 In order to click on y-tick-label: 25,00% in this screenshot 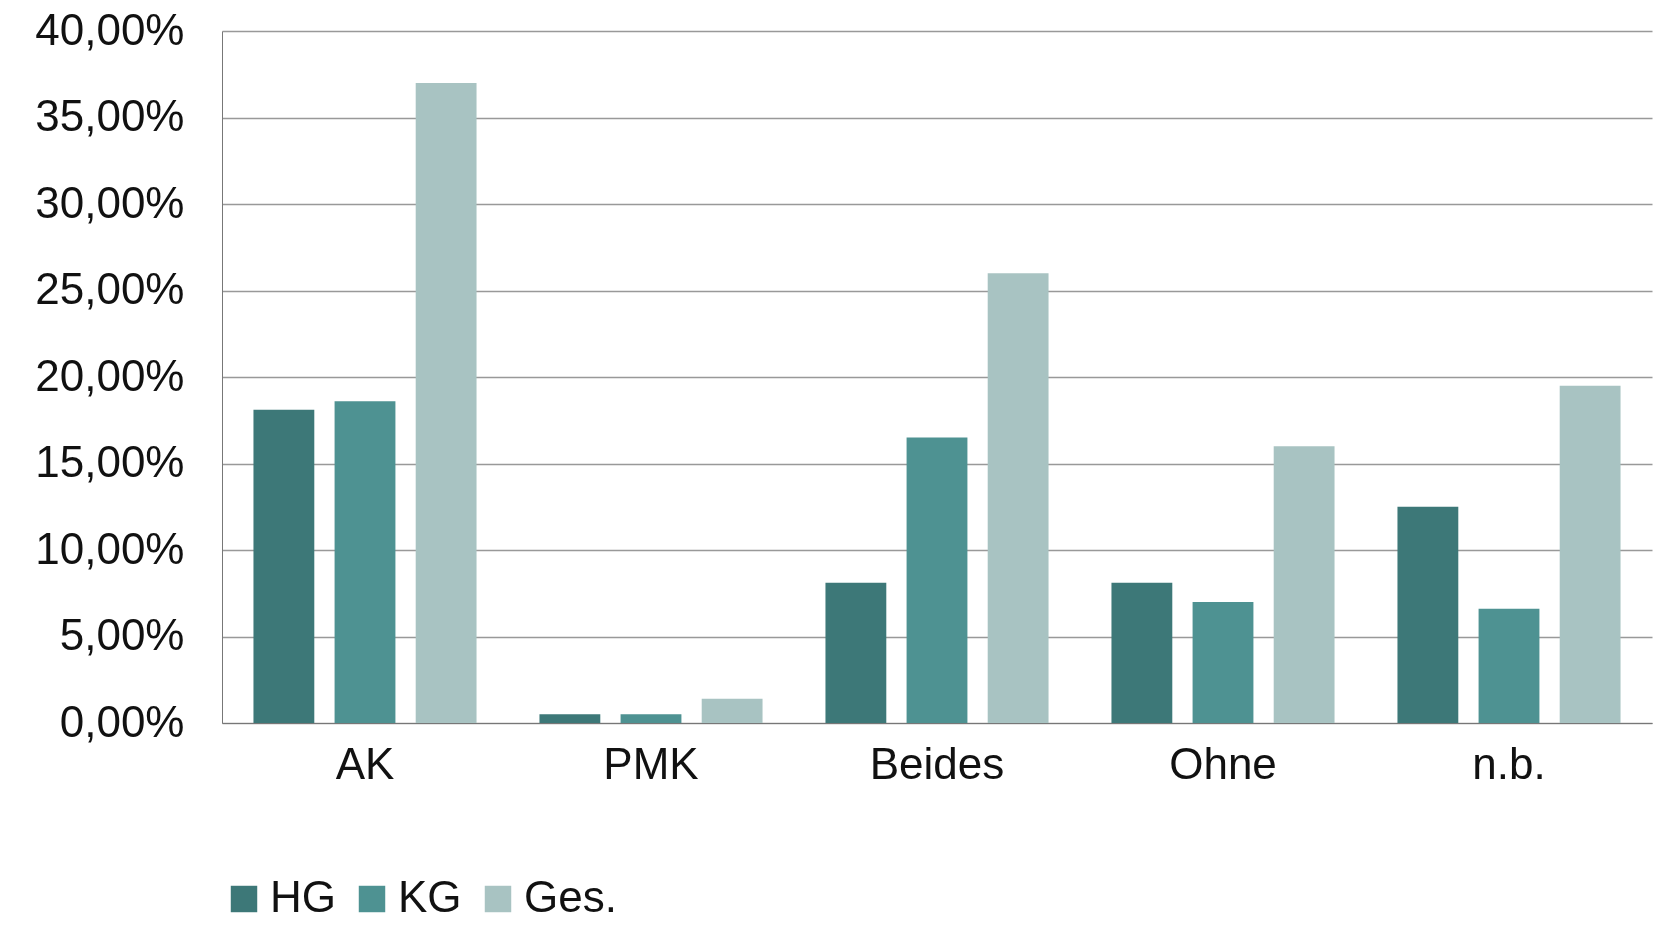, I will do `click(110, 288)`.